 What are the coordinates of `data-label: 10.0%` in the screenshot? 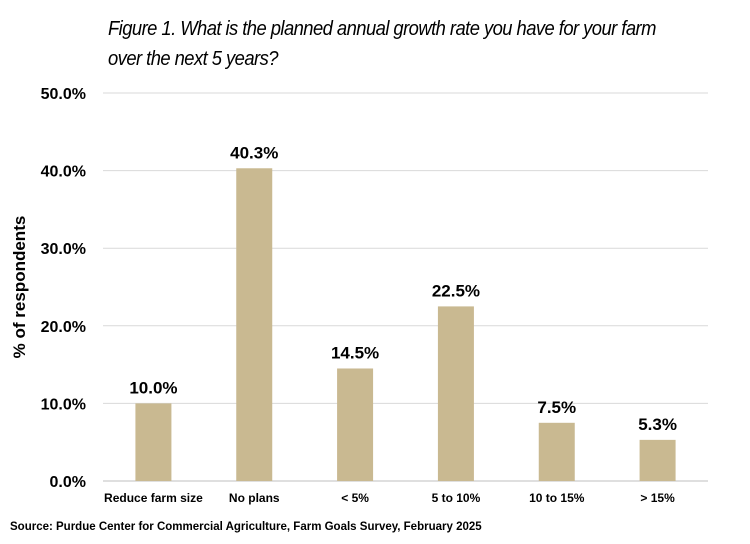 It's located at (153, 387).